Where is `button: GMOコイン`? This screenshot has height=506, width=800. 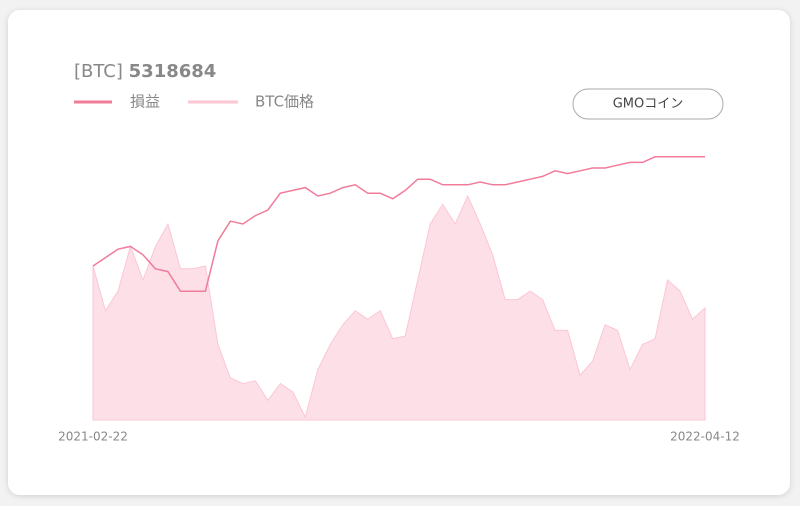
button: GMOコイン is located at coordinates (648, 104).